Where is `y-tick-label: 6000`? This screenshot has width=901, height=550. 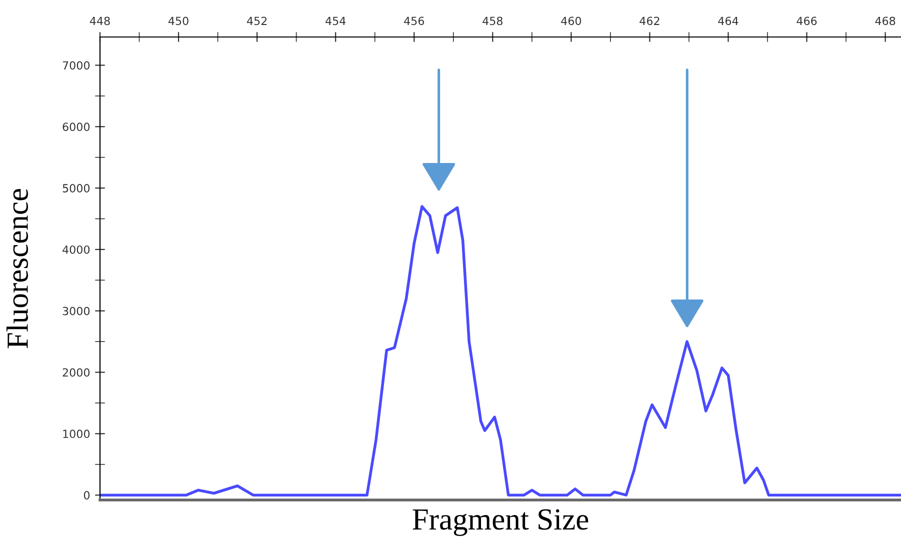 y-tick-label: 6000 is located at coordinates (76, 127).